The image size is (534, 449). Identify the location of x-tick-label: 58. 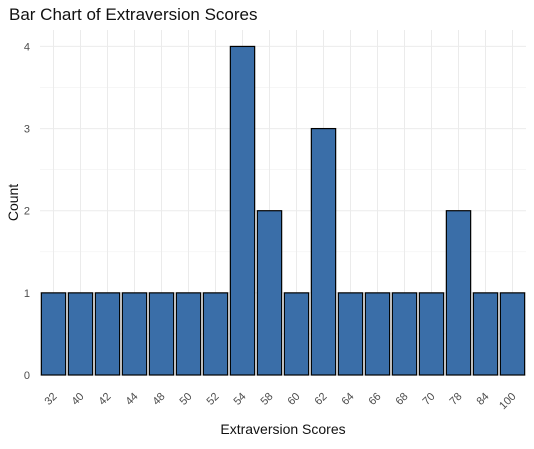
(266, 399).